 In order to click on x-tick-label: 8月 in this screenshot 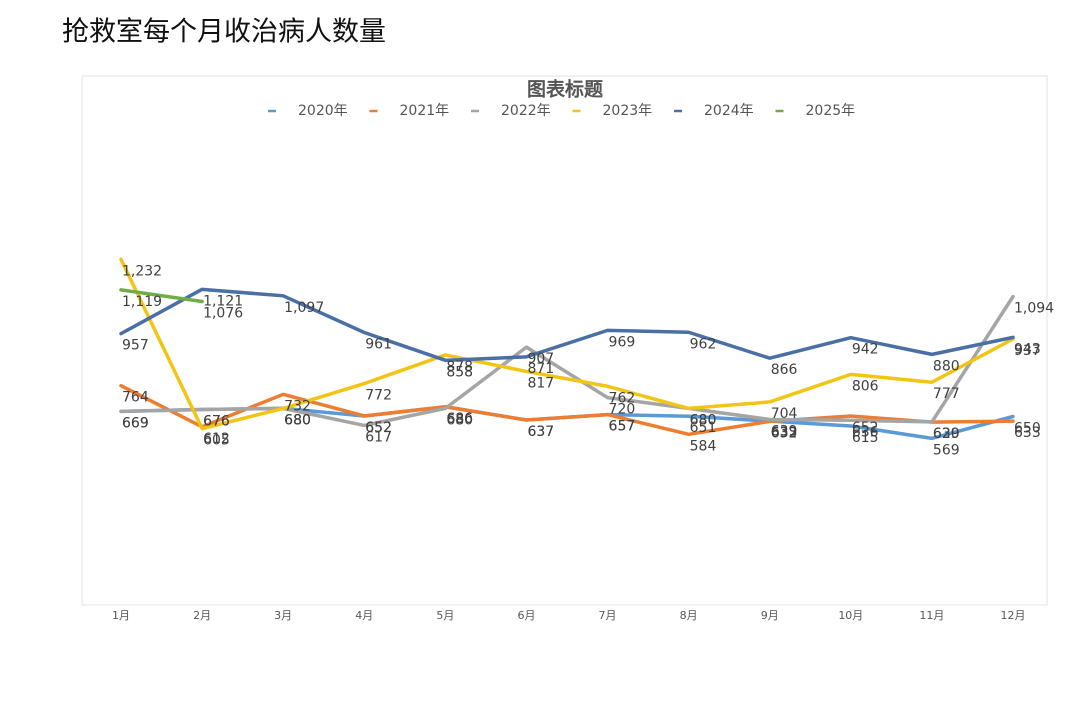, I will do `click(689, 615)`.